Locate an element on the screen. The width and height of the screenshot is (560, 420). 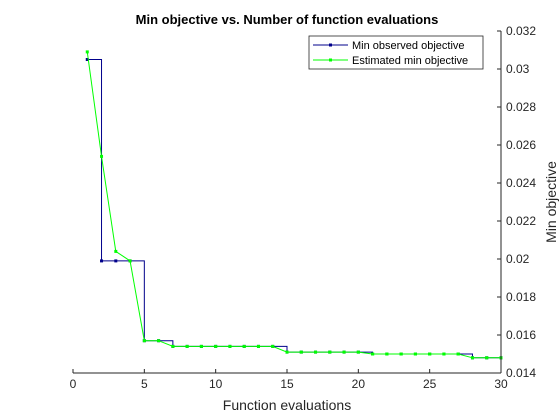
legend-marker-estimated-min is located at coordinates (330, 60).